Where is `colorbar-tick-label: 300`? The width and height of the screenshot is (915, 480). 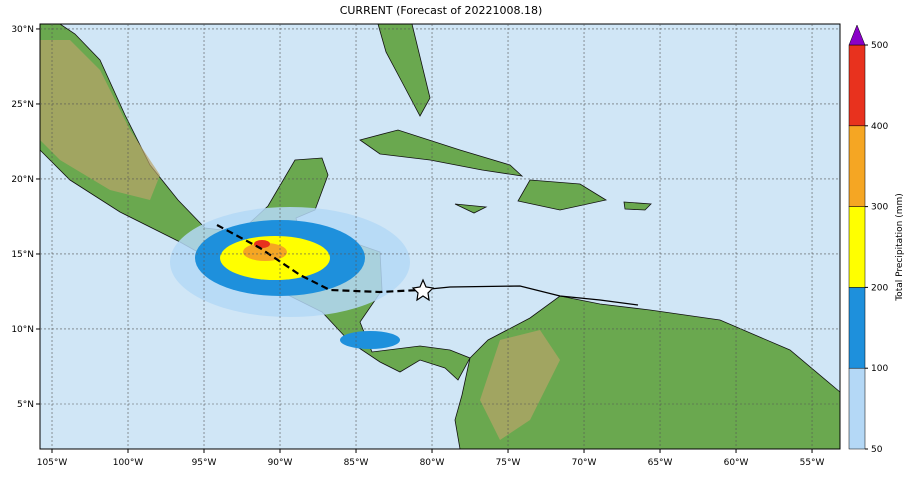 colorbar-tick-label: 300 is located at coordinates (879, 208).